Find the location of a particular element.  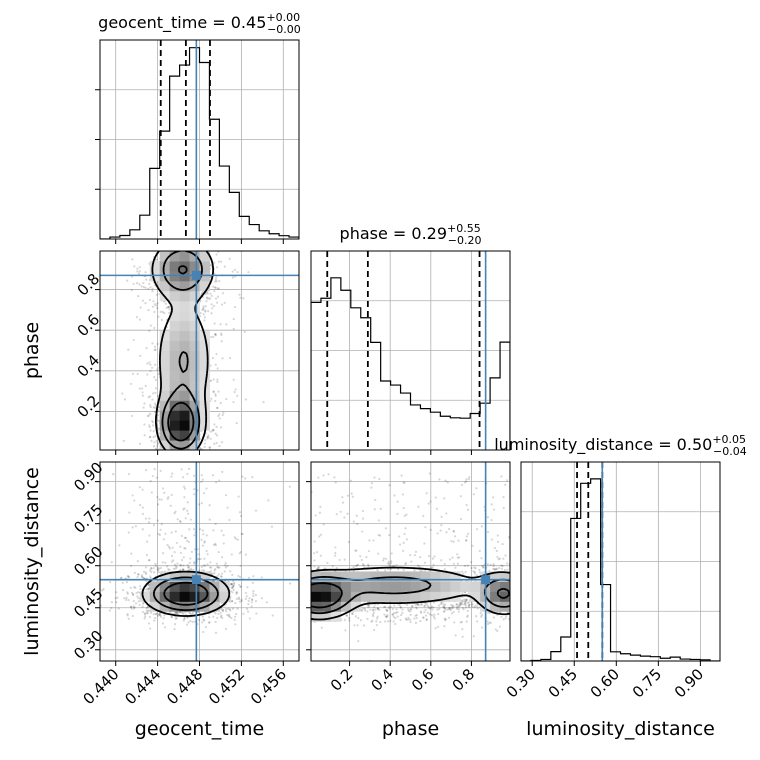

panel-frame is located at coordinates (410, 350).